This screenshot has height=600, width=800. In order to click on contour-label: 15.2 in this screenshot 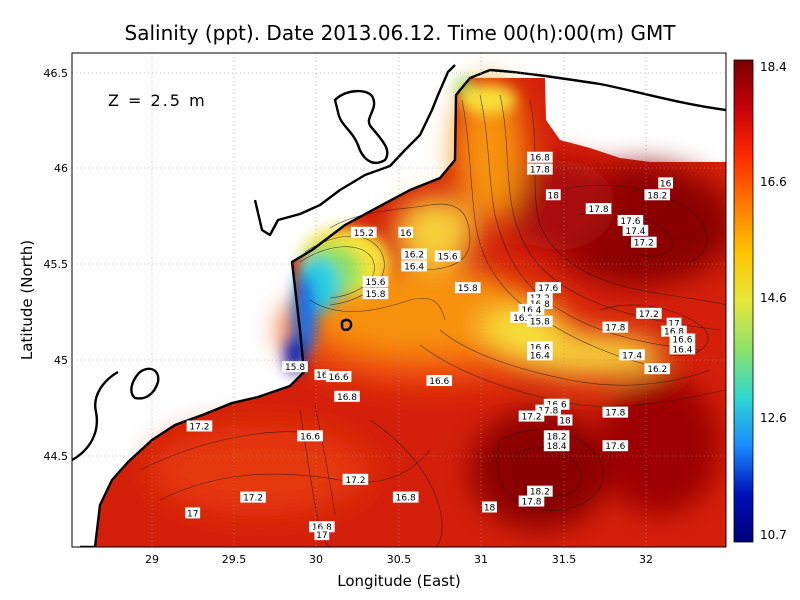, I will do `click(363, 232)`.